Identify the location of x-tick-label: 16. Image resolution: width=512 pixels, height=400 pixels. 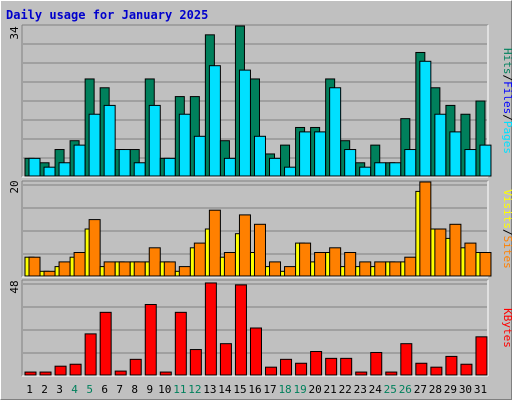
(254, 389).